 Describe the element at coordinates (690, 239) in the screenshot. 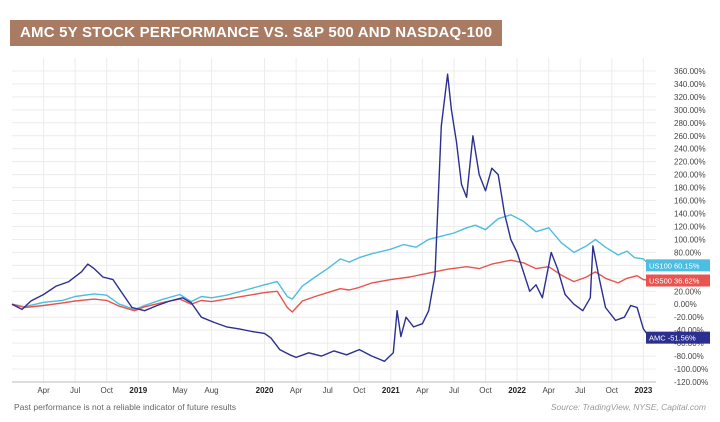

I see `y-tick-label: 100.00%` at that location.